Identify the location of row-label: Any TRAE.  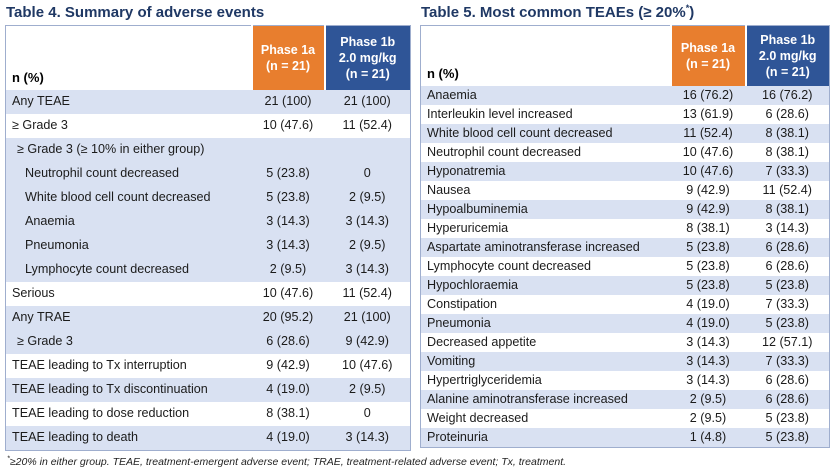
(128, 318).